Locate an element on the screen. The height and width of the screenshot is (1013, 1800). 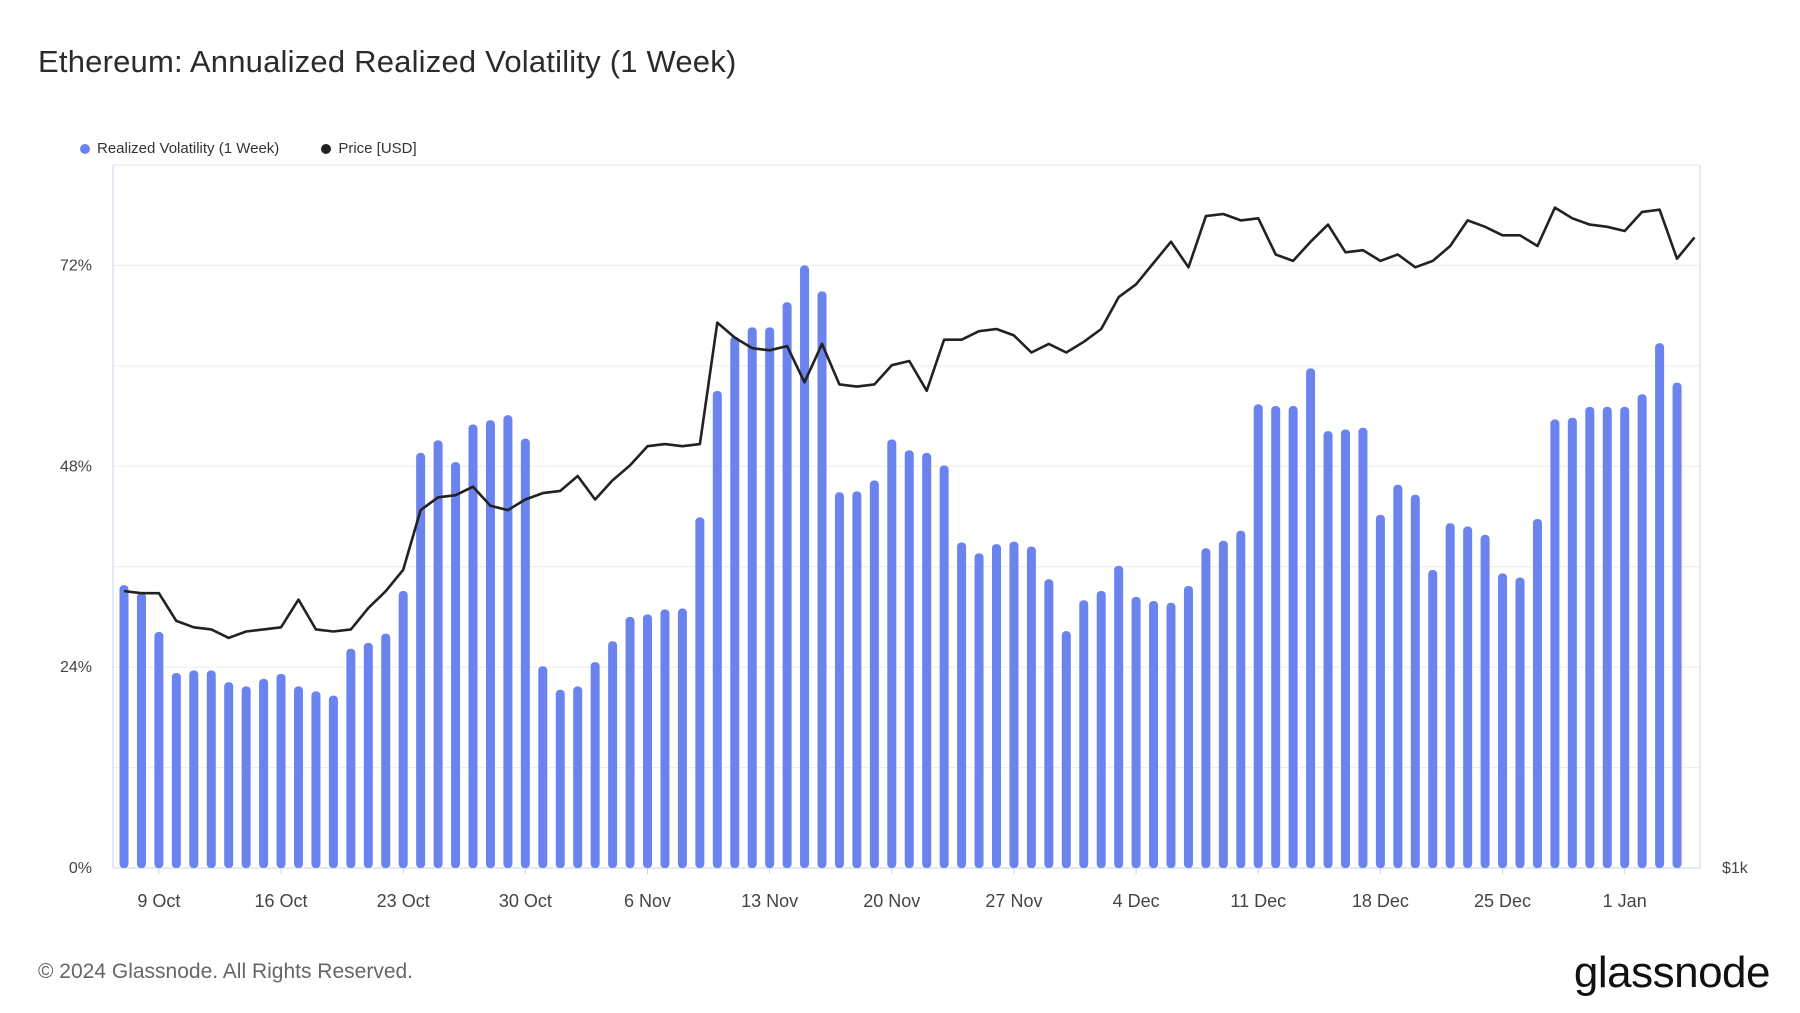
legend-volatility-marker is located at coordinates (85, 148).